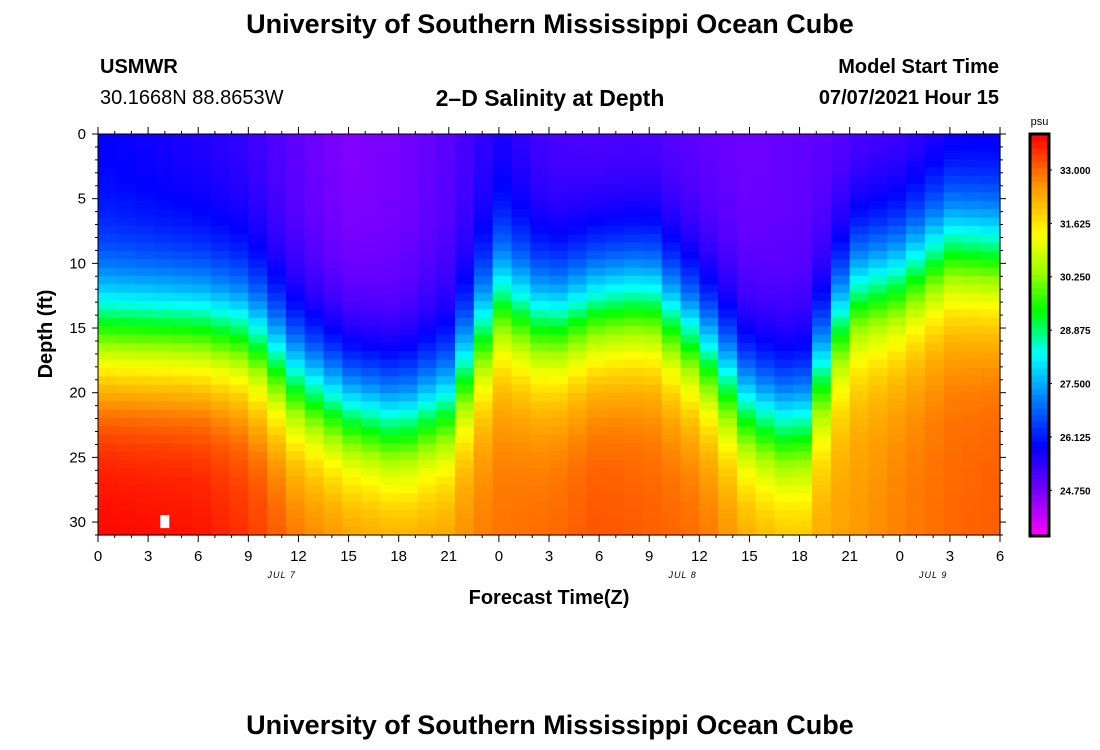  Describe the element at coordinates (1075, 224) in the screenshot. I see `colorbar-tick-label: 31.625` at that location.